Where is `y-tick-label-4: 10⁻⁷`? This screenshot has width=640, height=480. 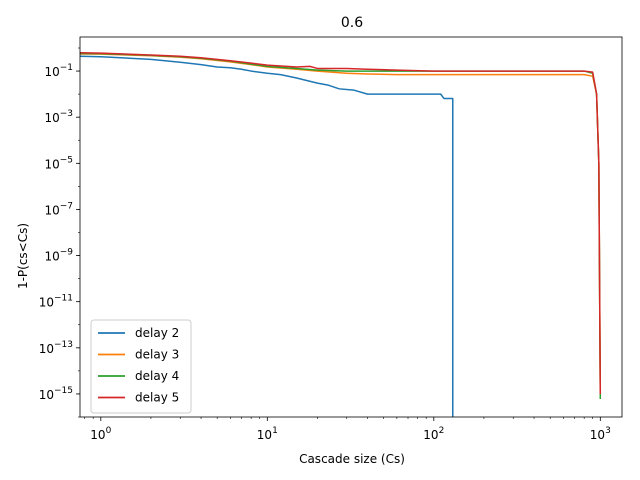
y-tick-label-4: 10⁻⁷ is located at coordinates (58, 209).